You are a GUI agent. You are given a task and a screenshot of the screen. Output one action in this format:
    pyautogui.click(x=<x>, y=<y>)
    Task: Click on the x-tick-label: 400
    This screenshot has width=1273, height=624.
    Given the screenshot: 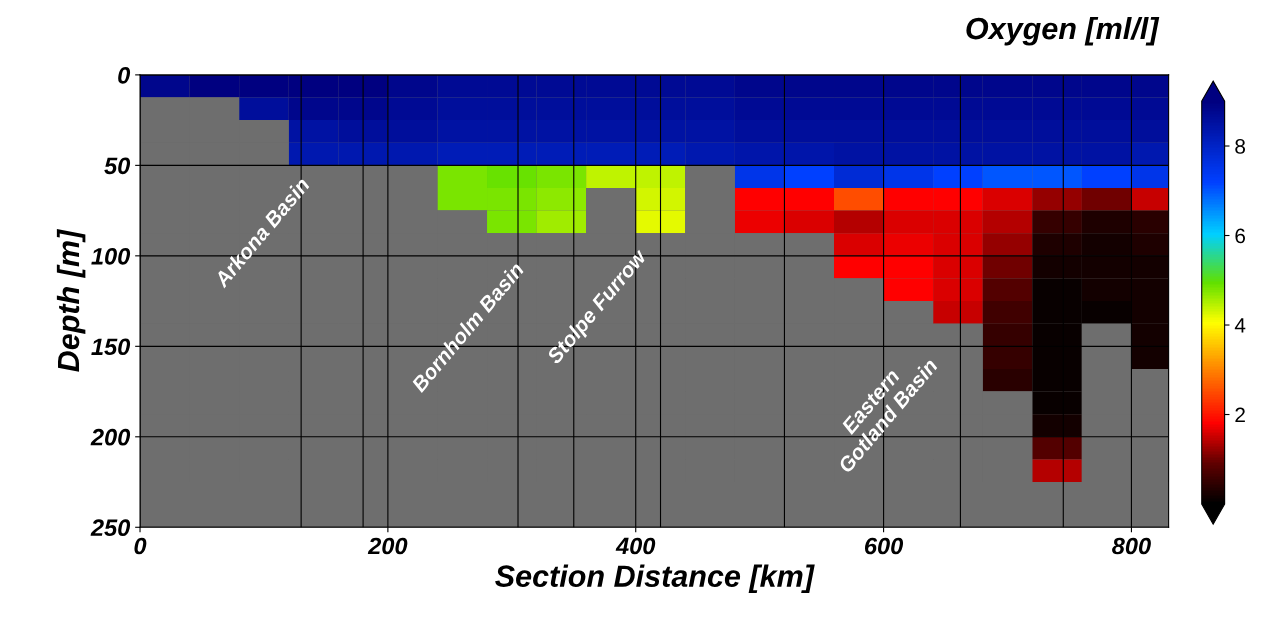 What is the action you would take?
    pyautogui.click(x=635, y=546)
    